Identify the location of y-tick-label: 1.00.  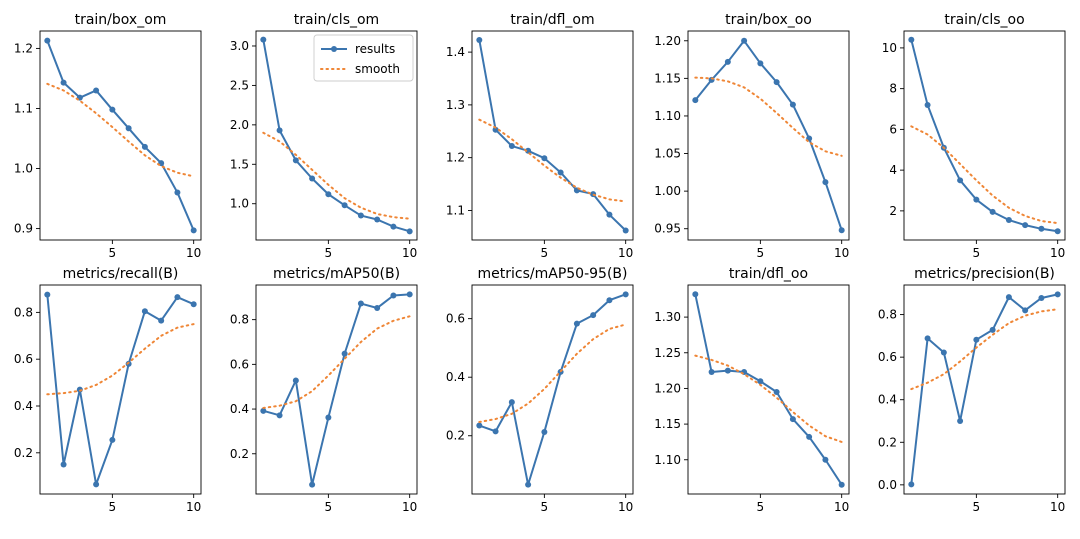
(667, 191).